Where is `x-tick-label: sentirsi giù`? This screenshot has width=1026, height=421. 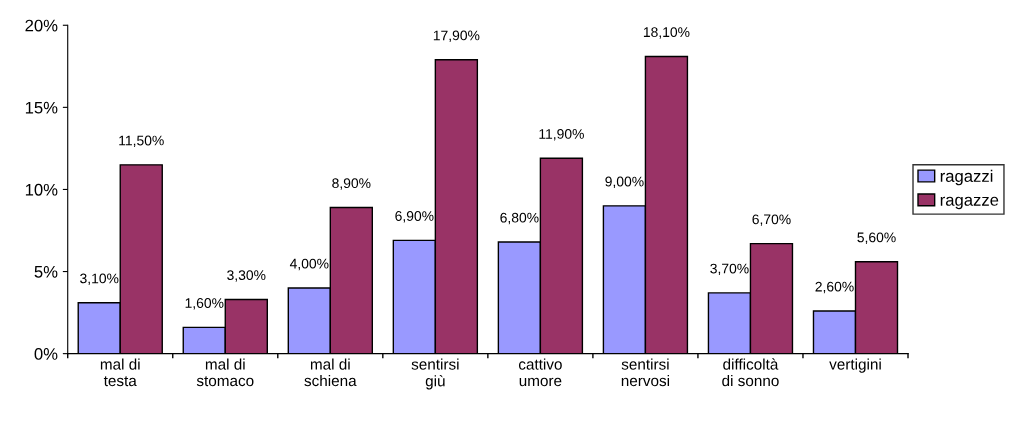
x-tick-label: sentirsi giù is located at coordinates (435, 374).